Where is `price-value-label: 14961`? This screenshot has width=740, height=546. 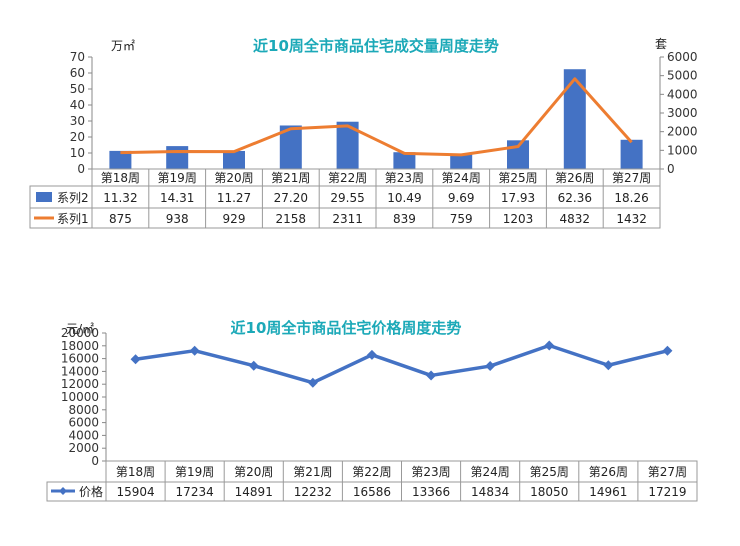
price-value-label: 14961 is located at coordinates (608, 492).